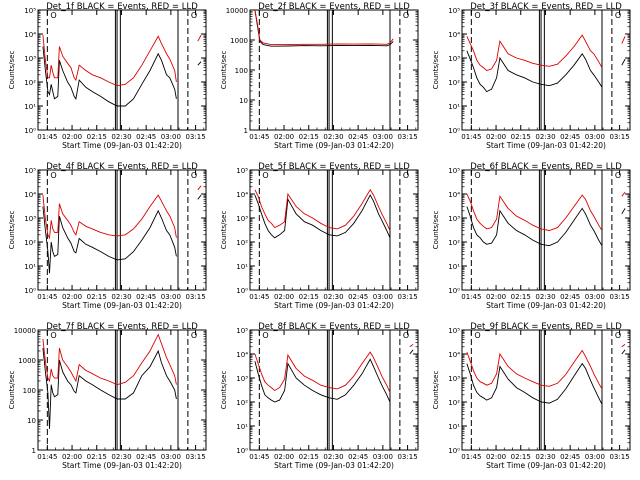 This screenshot has height=480, width=640. What do you see at coordinates (241, 71) in the screenshot?
I see `y-tick-label: 100` at bounding box center [241, 71].